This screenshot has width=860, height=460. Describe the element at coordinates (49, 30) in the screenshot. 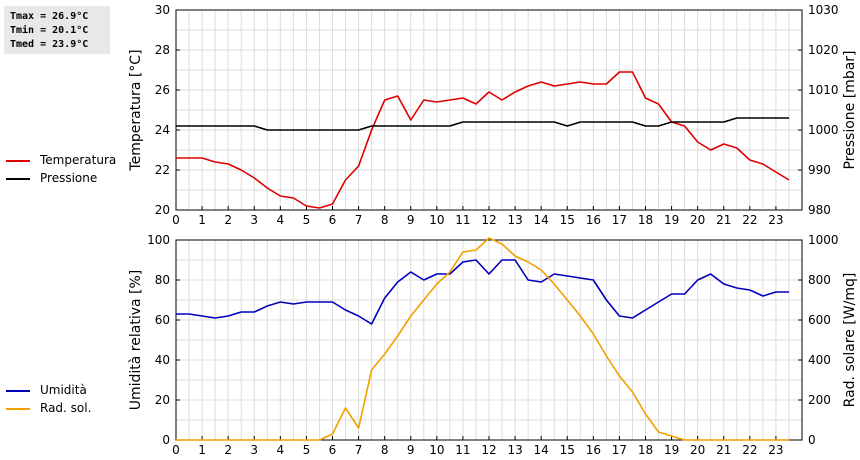

I see `tmin-text: Tmin = 20.1°C` at that location.